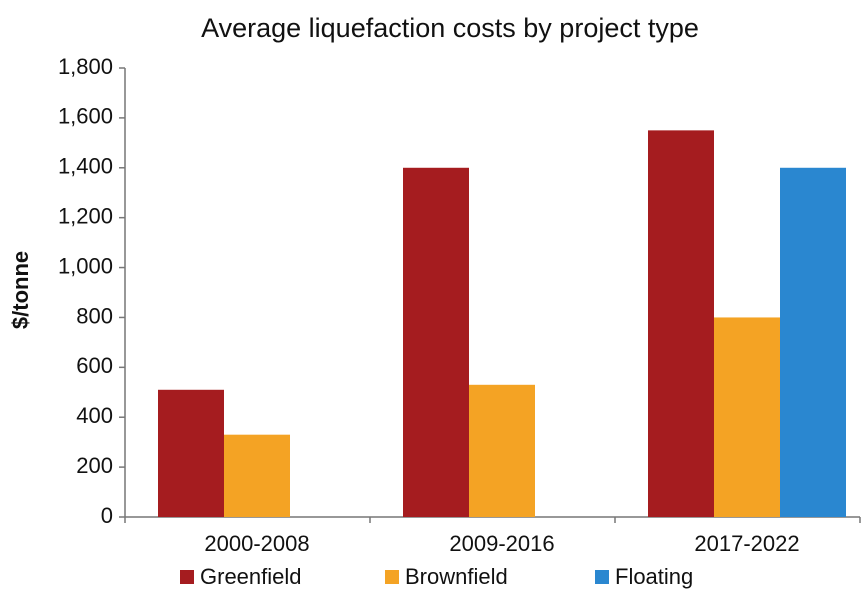  Describe the element at coordinates (20, 290) in the screenshot. I see `y-axis-label: $/tonne` at that location.